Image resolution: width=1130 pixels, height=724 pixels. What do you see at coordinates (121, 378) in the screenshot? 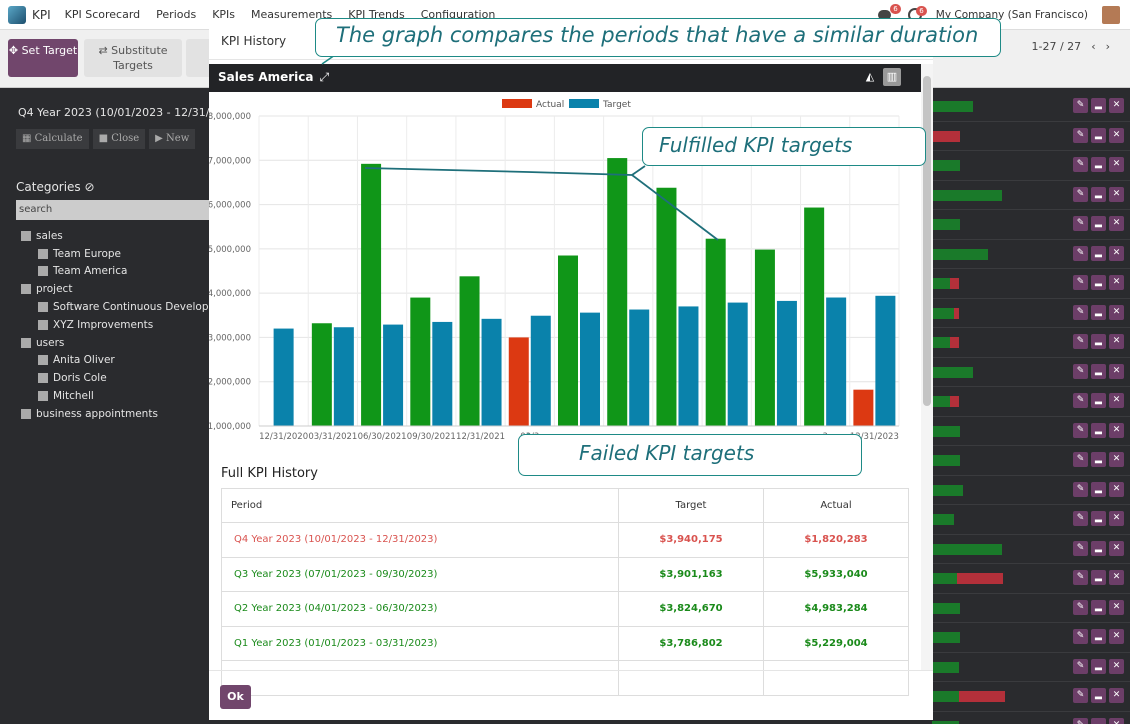
I see `category-node: Doris Cole` at bounding box center [121, 378].